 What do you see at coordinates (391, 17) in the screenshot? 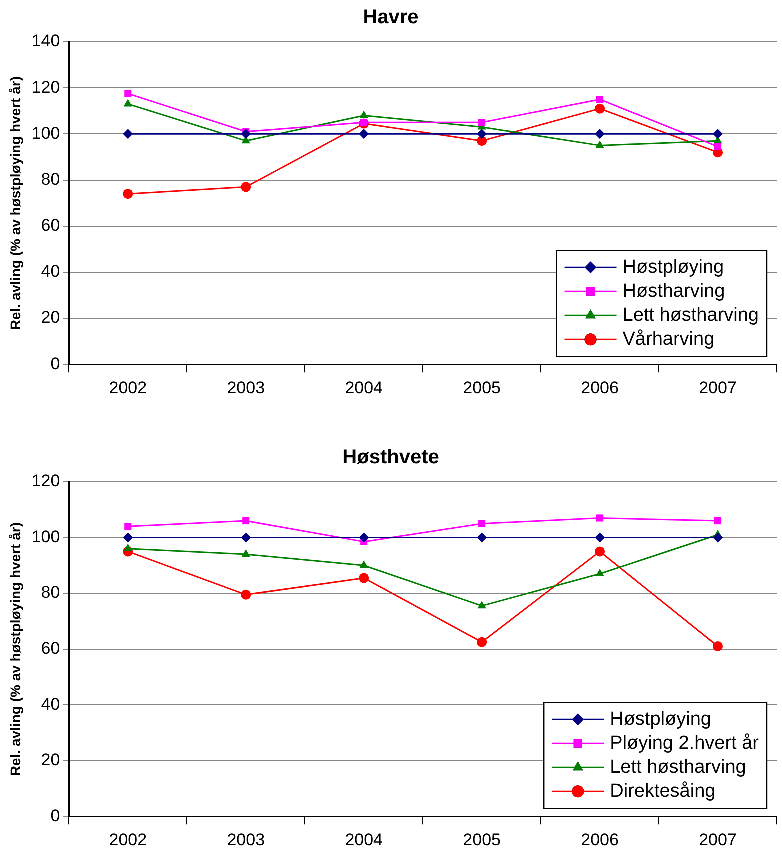
I see `chart-title: Havre` at bounding box center [391, 17].